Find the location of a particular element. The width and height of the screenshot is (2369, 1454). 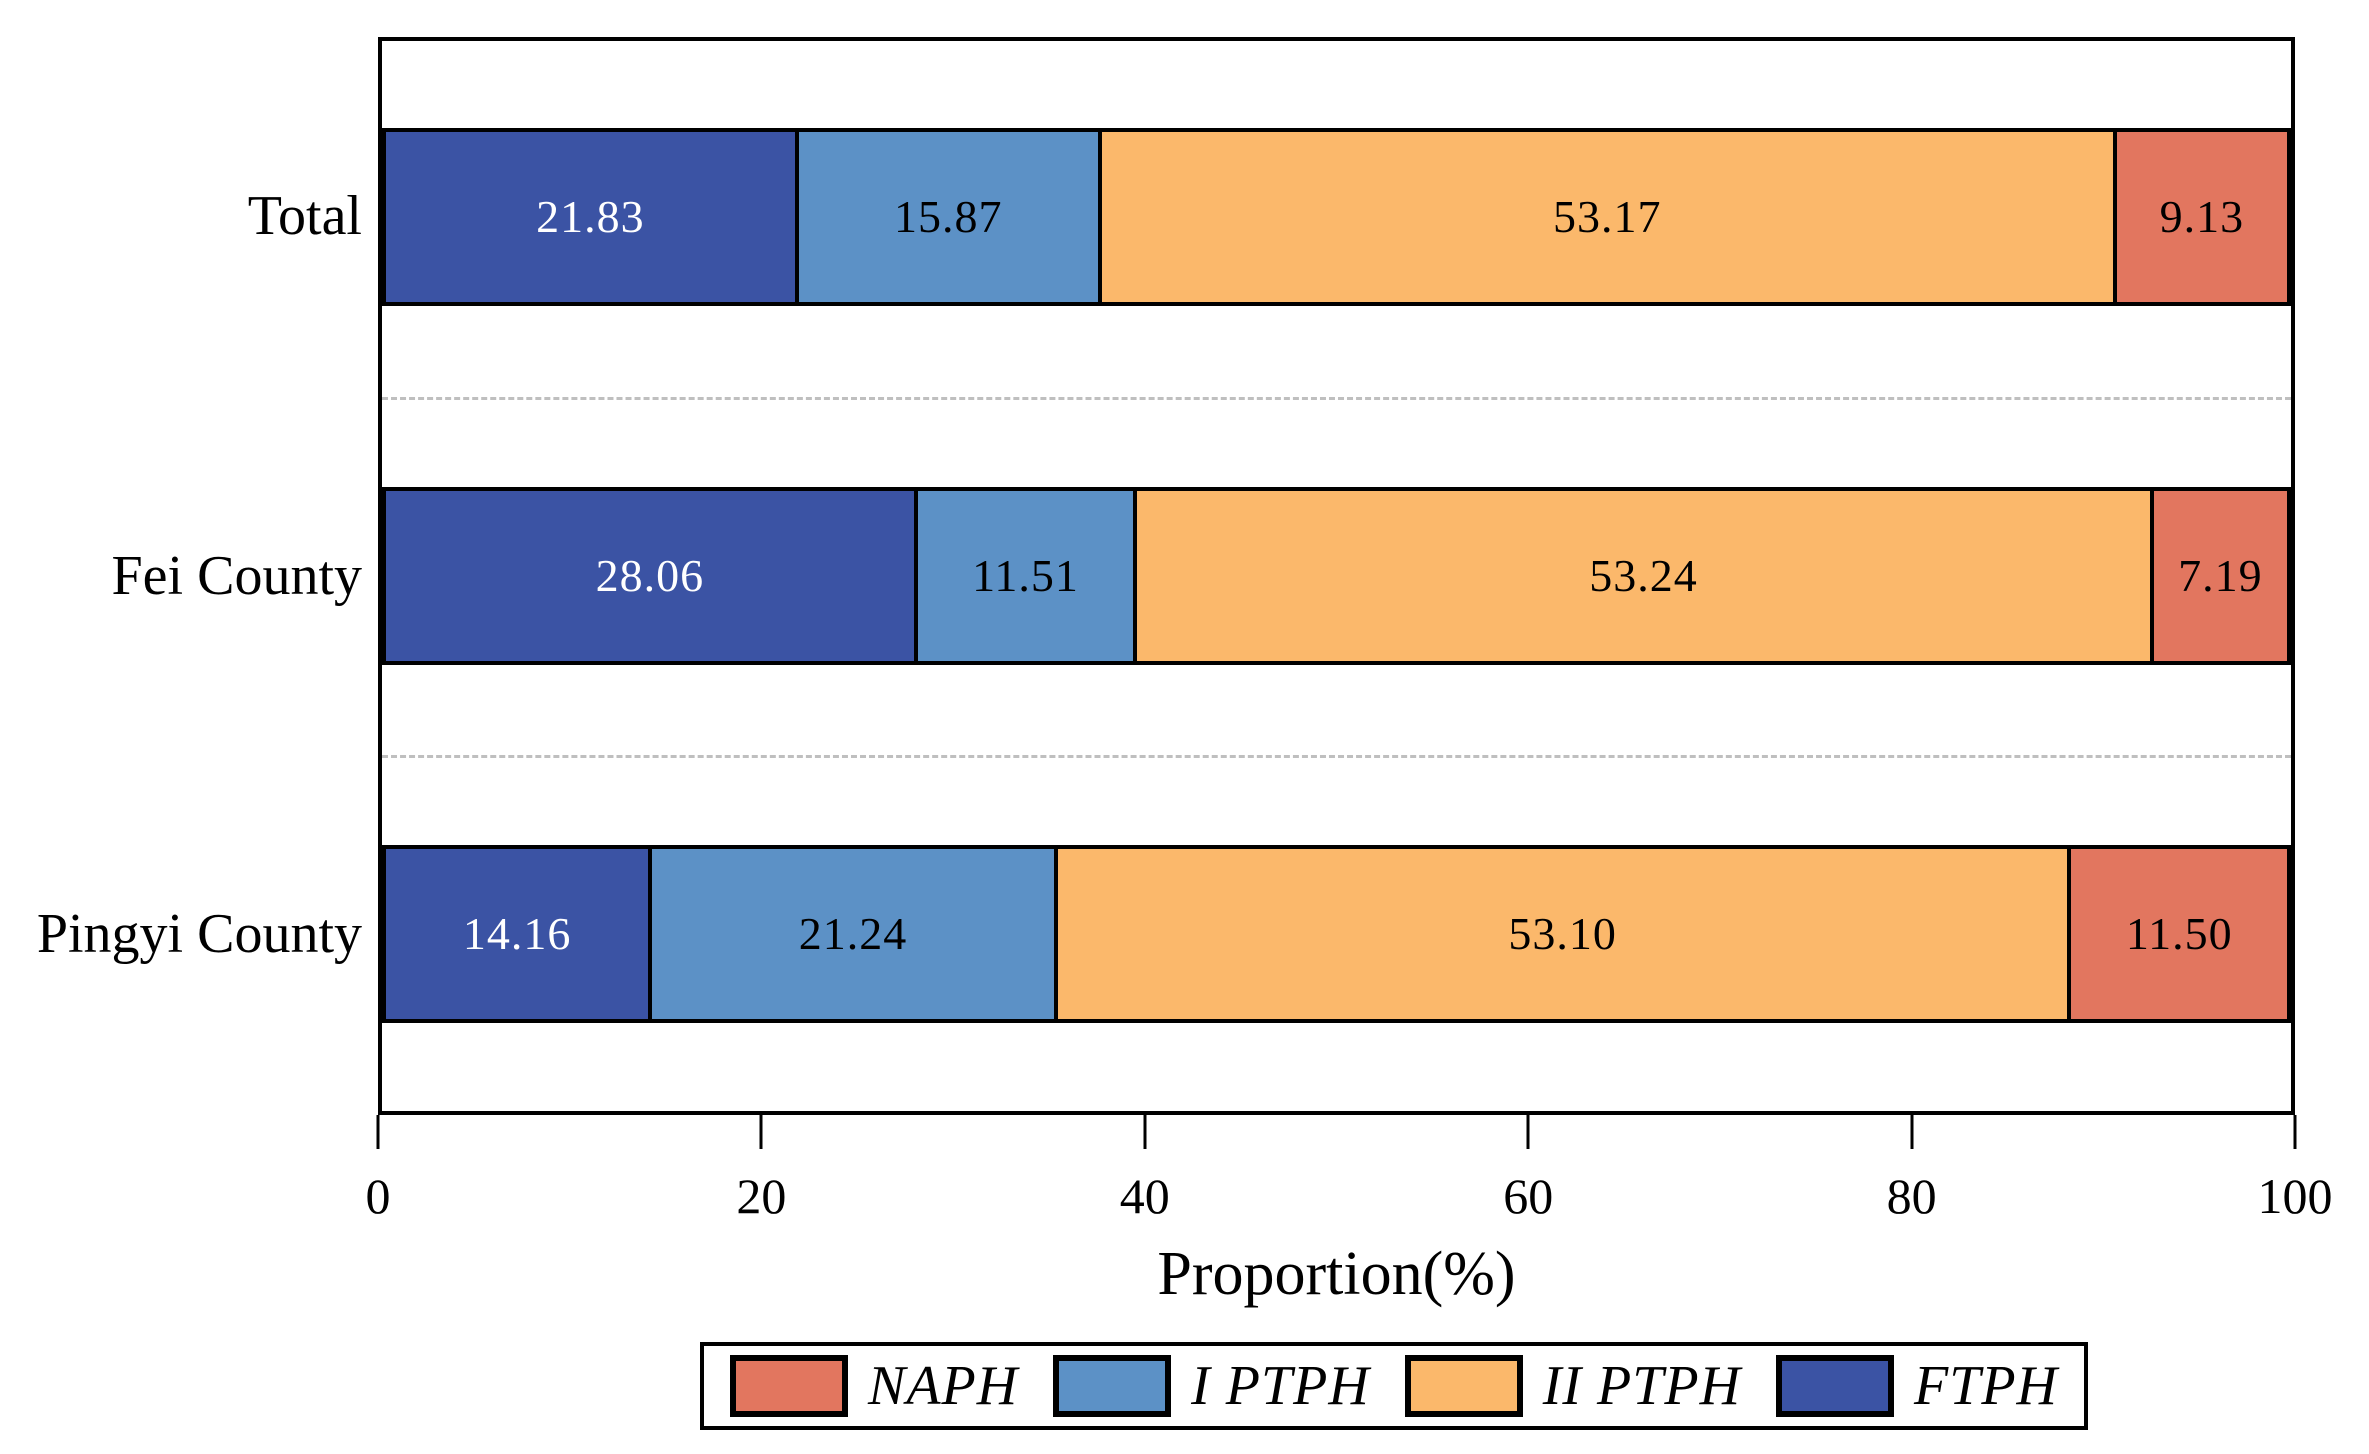

bar-segment-naph: 11.50 is located at coordinates (2181, 934).